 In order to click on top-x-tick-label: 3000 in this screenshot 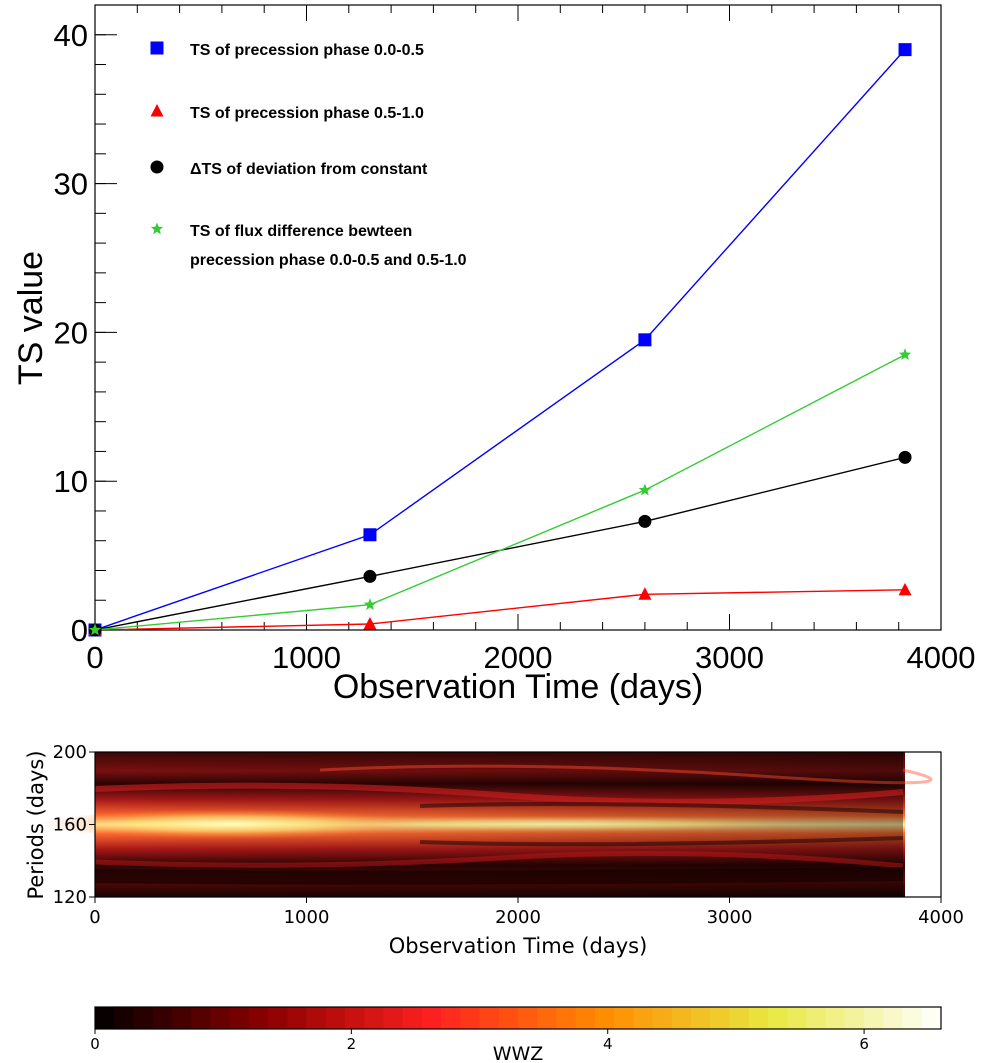, I will do `click(729, 657)`.